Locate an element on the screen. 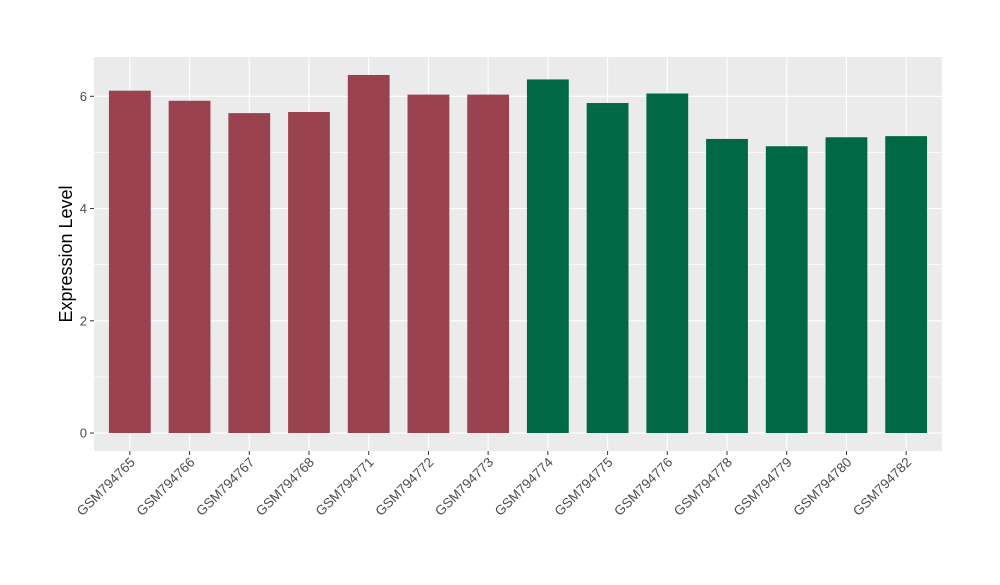 This screenshot has width=1000, height=585. bar-GSM794780 is located at coordinates (846, 285).